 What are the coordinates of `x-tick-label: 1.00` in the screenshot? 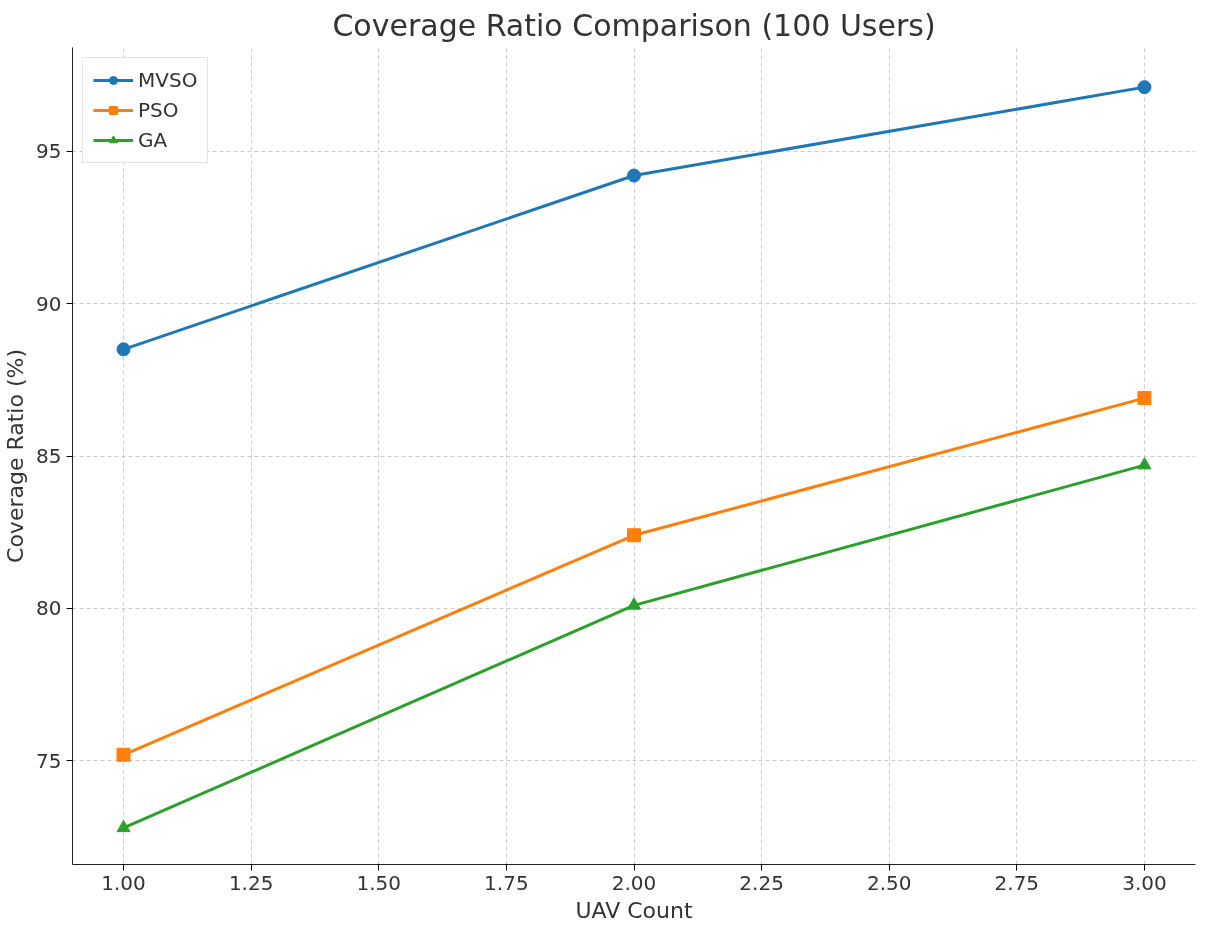 It's located at (123, 882).